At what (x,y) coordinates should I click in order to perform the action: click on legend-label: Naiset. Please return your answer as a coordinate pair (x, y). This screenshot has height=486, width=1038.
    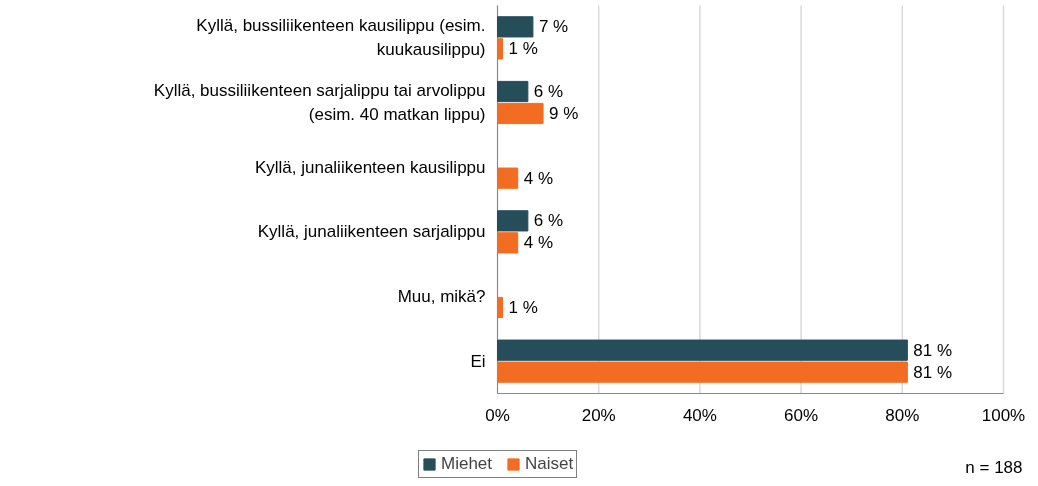
    Looking at the image, I should click on (549, 464).